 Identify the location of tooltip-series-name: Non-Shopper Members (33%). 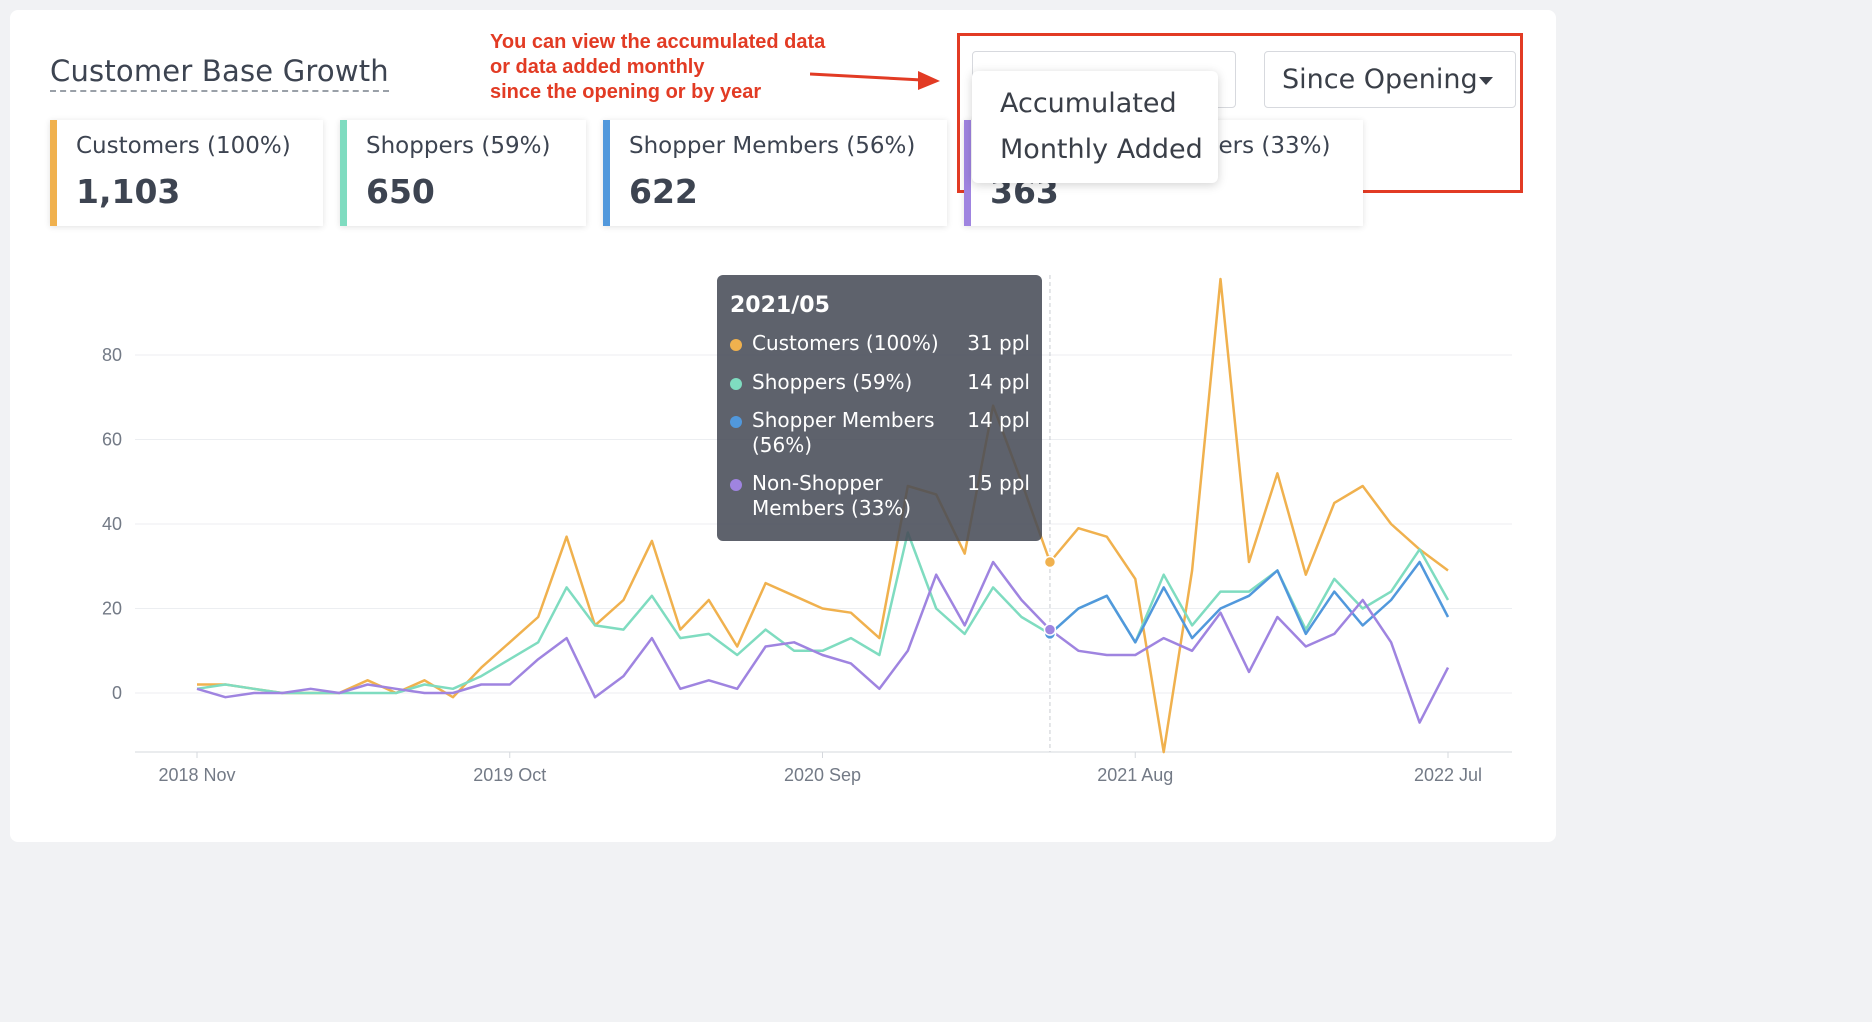
(832, 495).